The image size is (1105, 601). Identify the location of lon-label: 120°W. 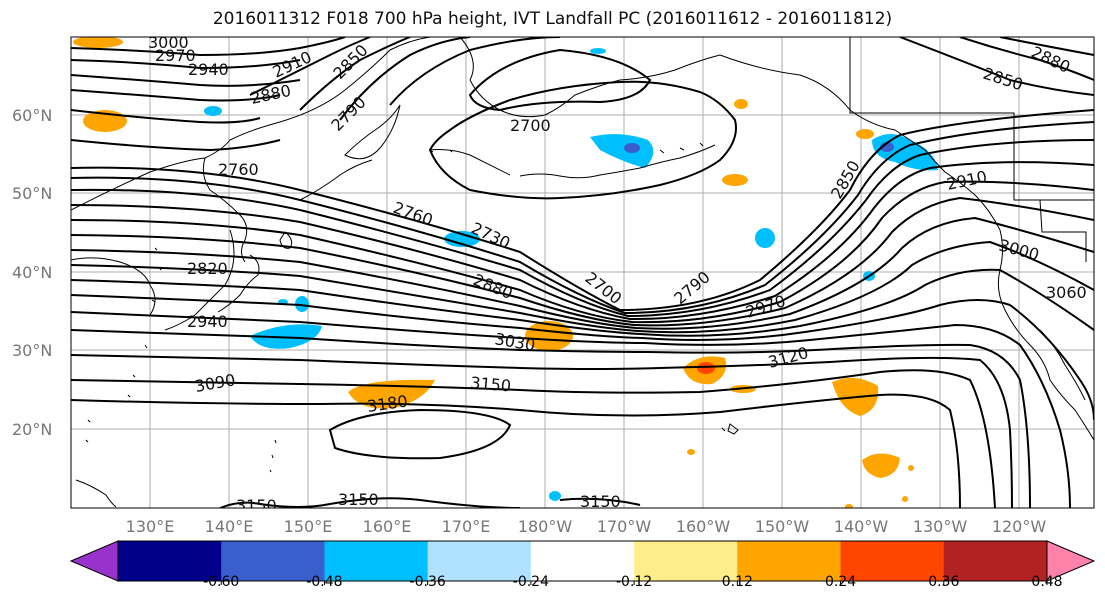
(1019, 526).